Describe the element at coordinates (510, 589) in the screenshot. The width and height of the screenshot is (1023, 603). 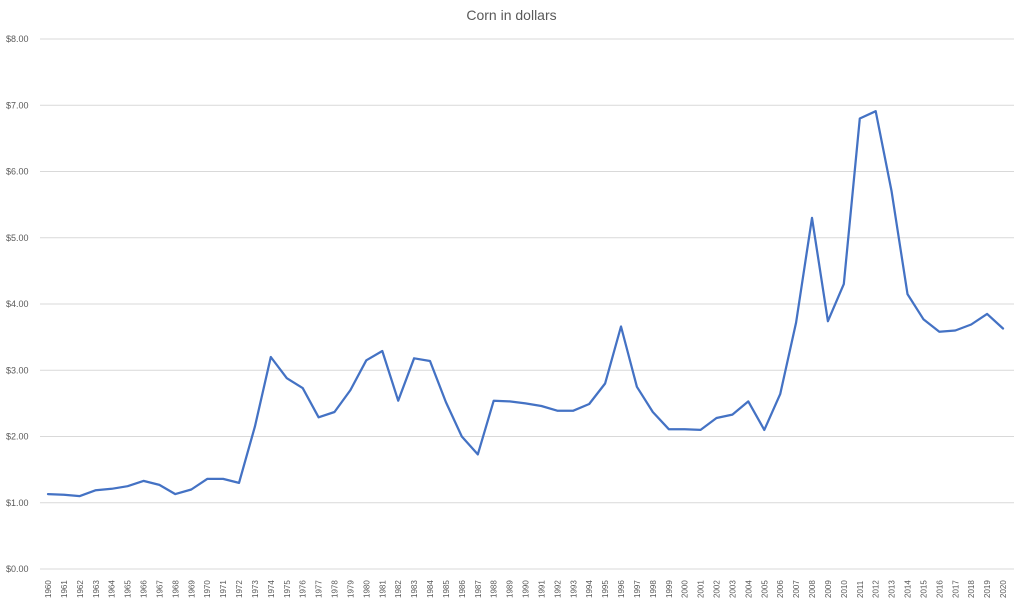
I see `x-tick-label: 1989` at that location.